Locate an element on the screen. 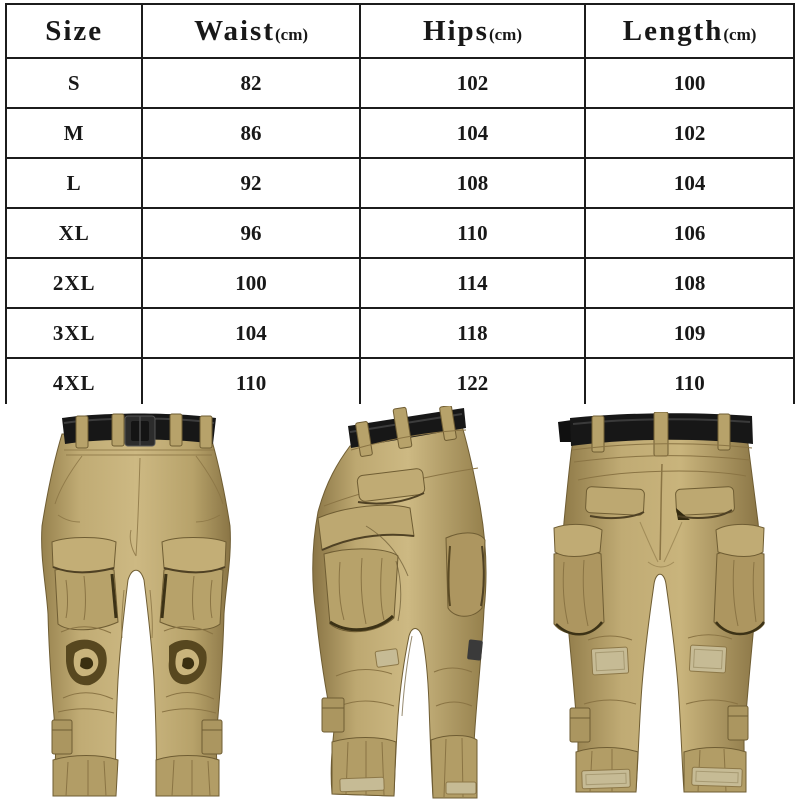 The image size is (800, 800). waist-cell: 104 is located at coordinates (251, 333).